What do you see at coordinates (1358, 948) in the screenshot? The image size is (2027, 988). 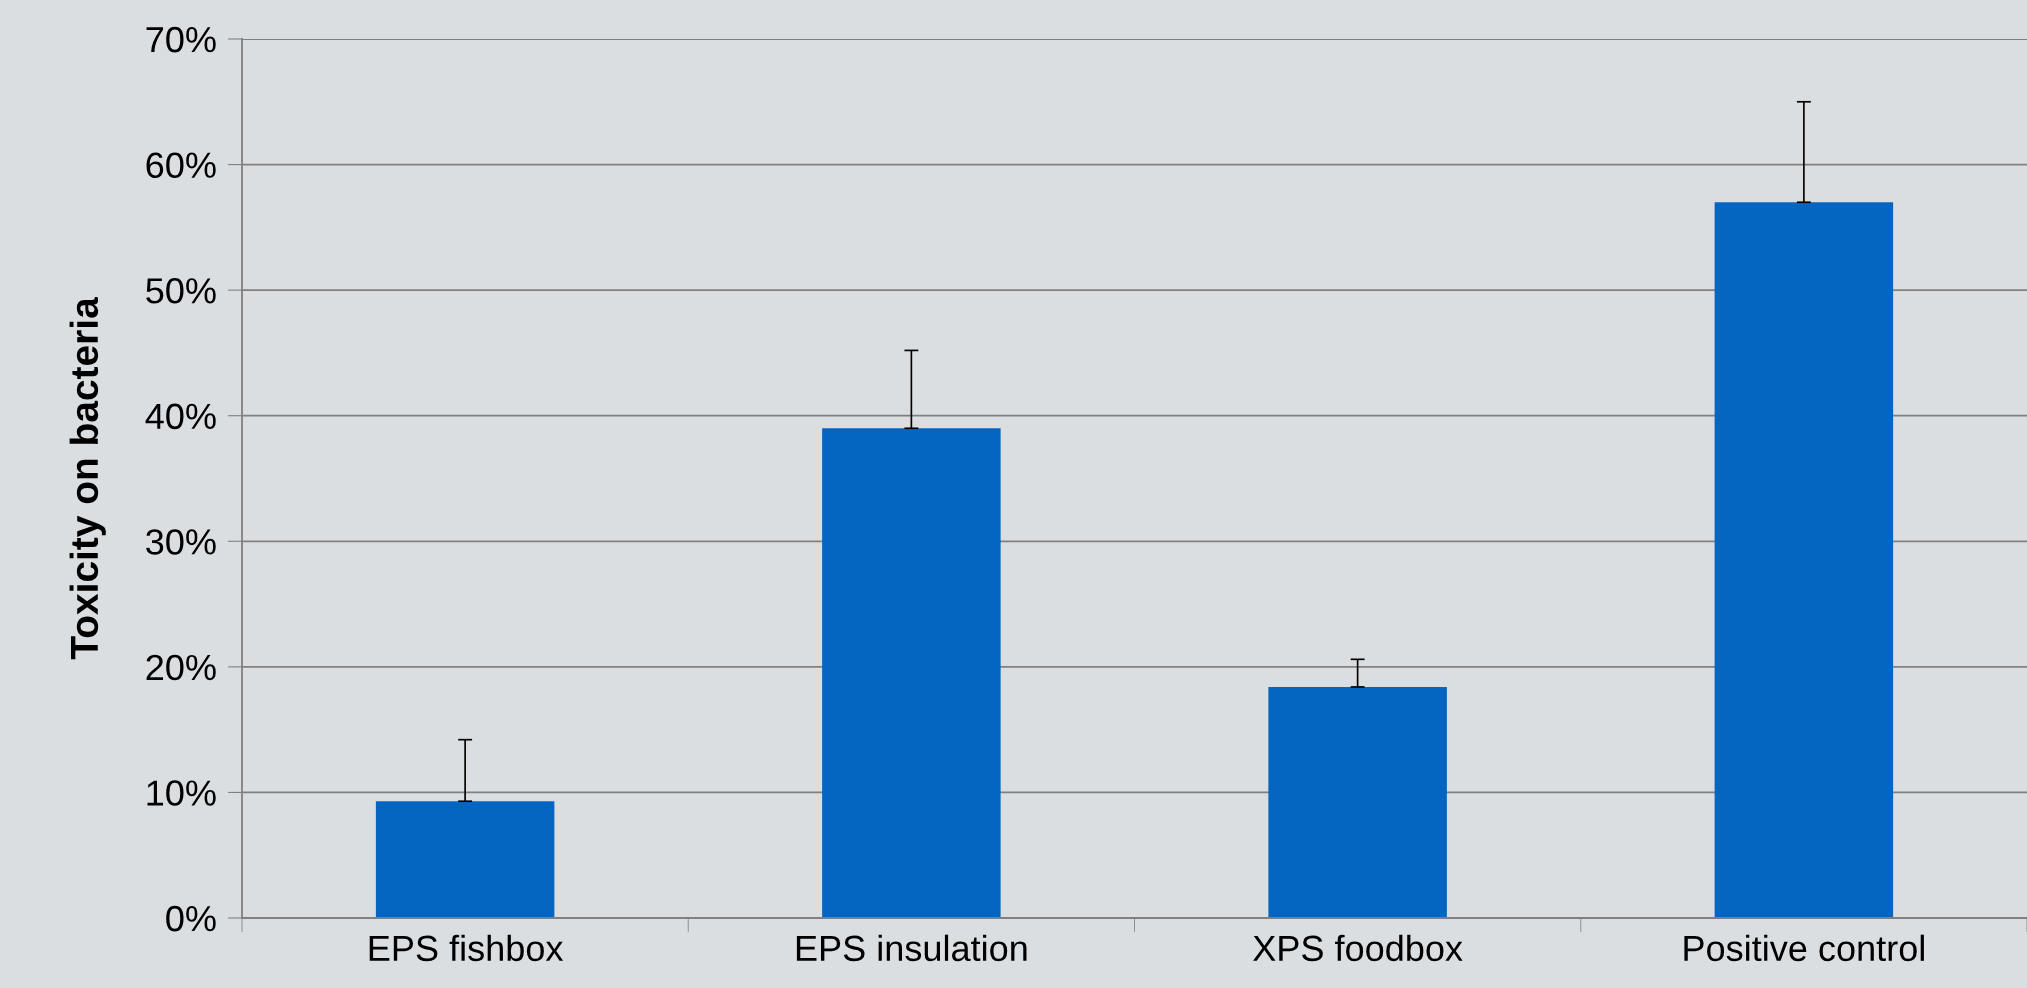 I see `x-tick-label: XPS foodbox` at bounding box center [1358, 948].